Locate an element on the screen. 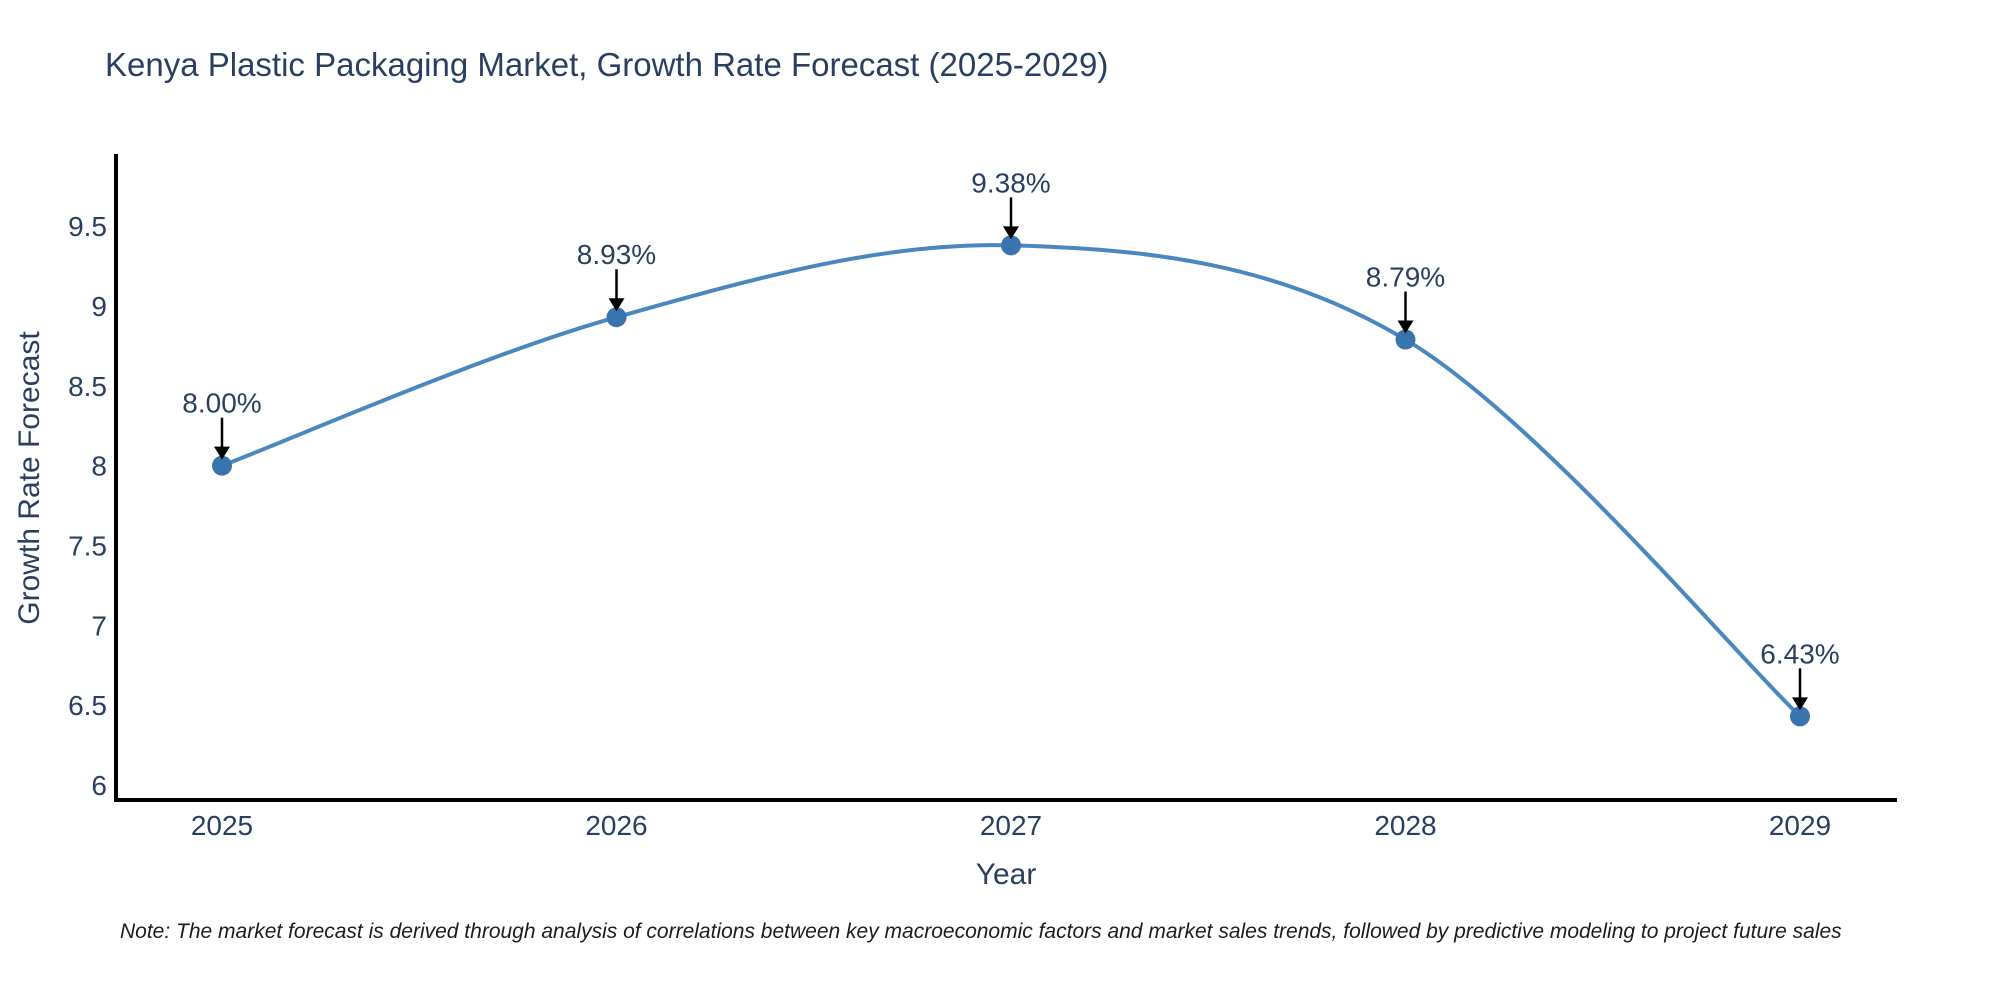 This screenshot has width=2000, height=1000. y-tick-label: 6.5 is located at coordinates (87, 705).